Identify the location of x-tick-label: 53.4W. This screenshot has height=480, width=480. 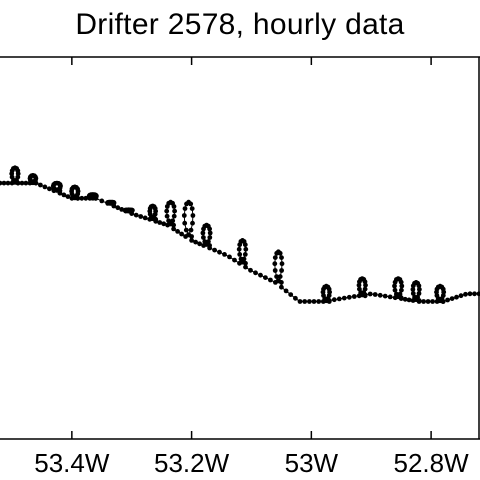
(72, 463).